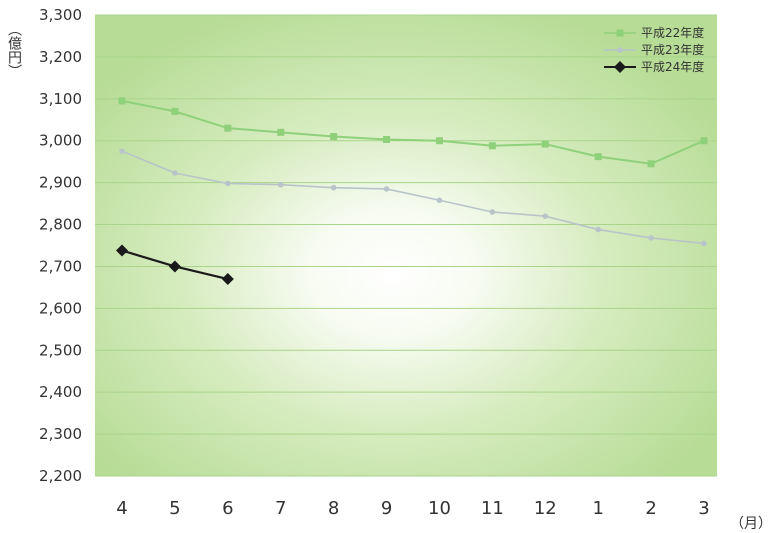  I want to click on y-tick-label: 2,500, so click(60, 350).